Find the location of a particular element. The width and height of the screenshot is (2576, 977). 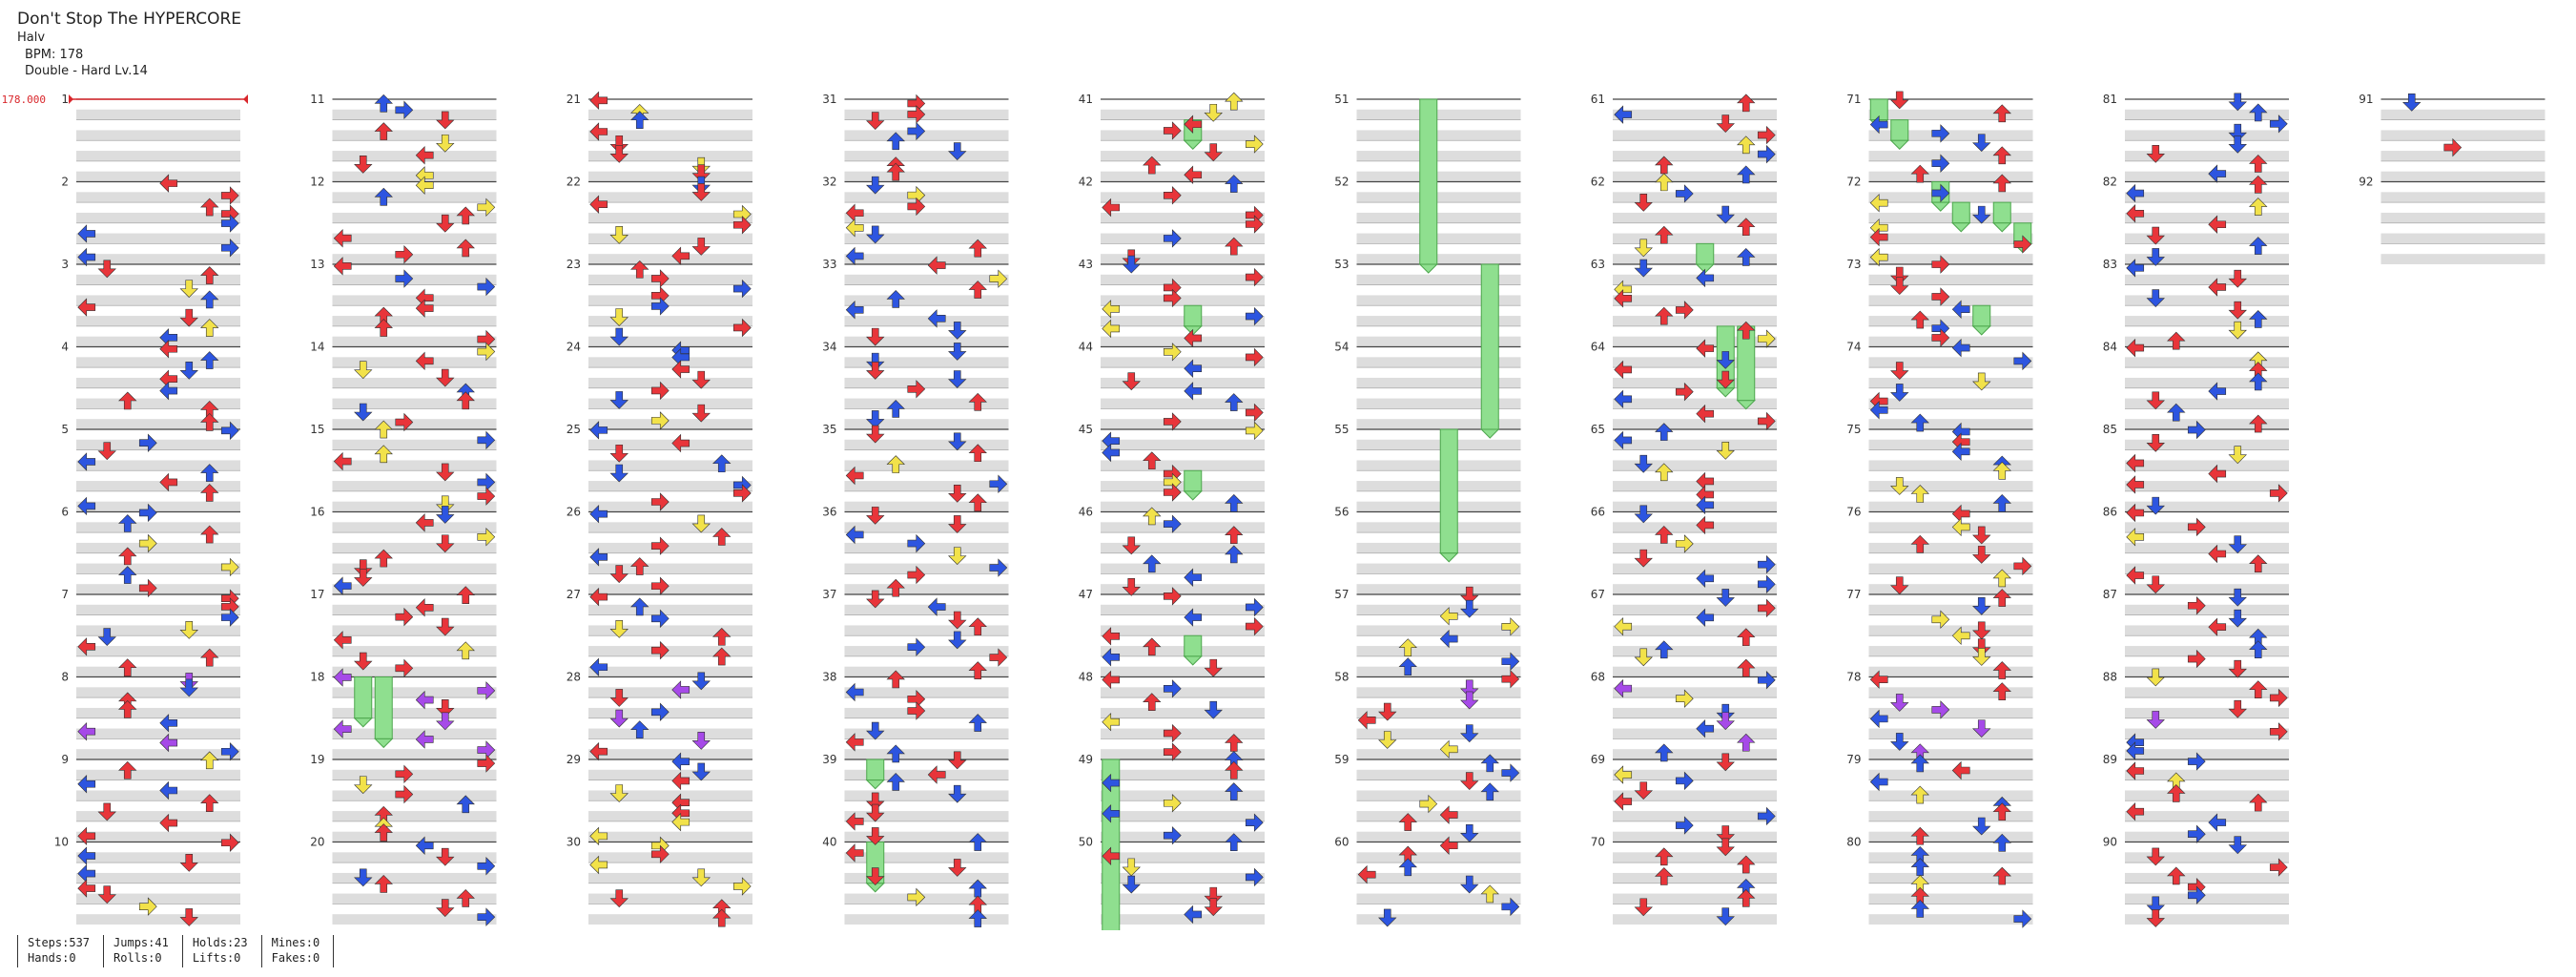

measure-number: 86 is located at coordinates (2110, 512).